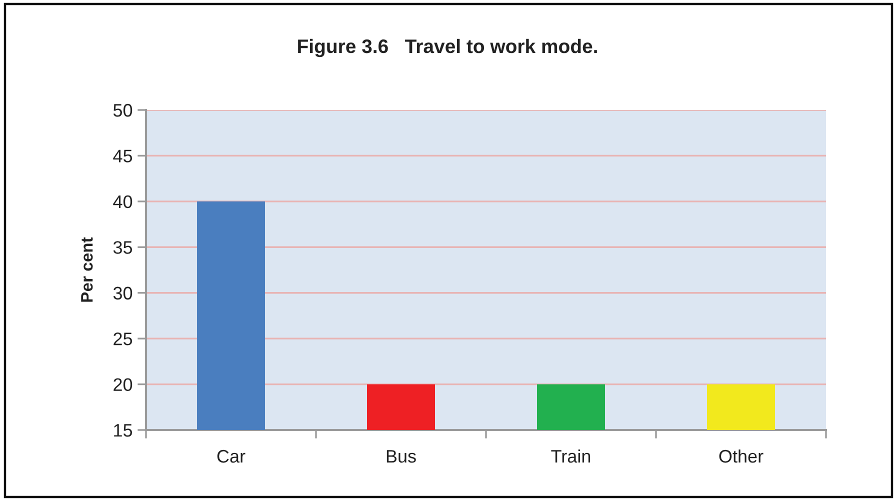 The height and width of the screenshot is (499, 895). Describe the element at coordinates (122, 110) in the screenshot. I see `y-tick-label: 50` at that location.